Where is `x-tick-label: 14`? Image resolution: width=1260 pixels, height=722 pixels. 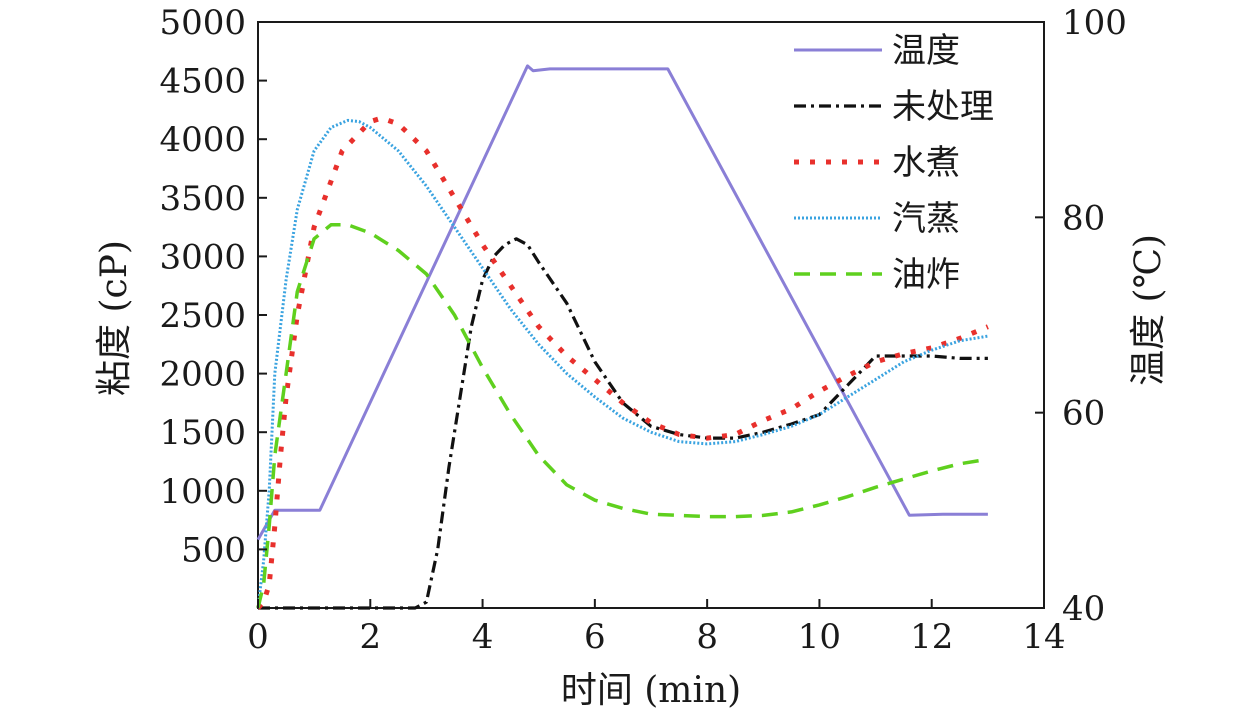 x-tick-label: 14 is located at coordinates (1043, 637).